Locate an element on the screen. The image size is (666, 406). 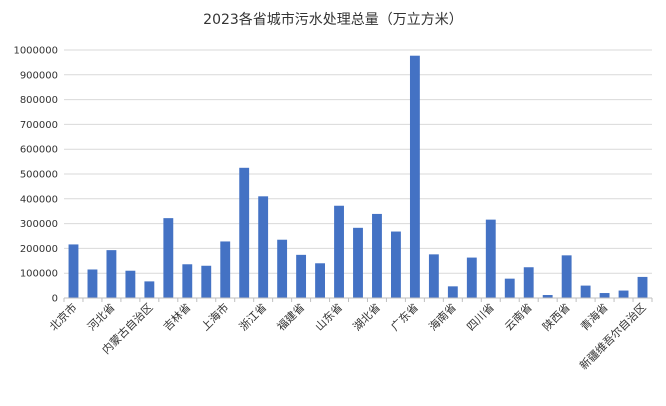
x-category-label: 云南省 is located at coordinates (518, 317).